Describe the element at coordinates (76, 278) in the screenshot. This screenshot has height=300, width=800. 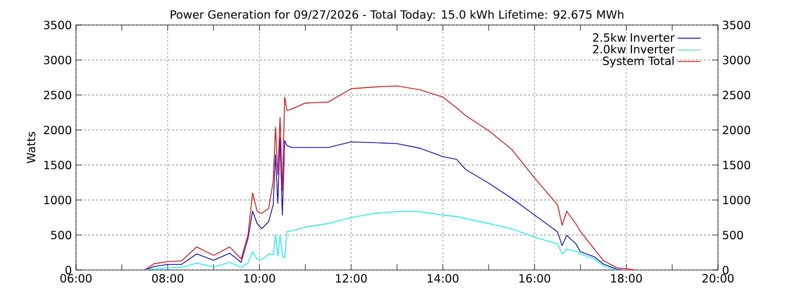
I see `x-tick-label: 06:00` at that location.